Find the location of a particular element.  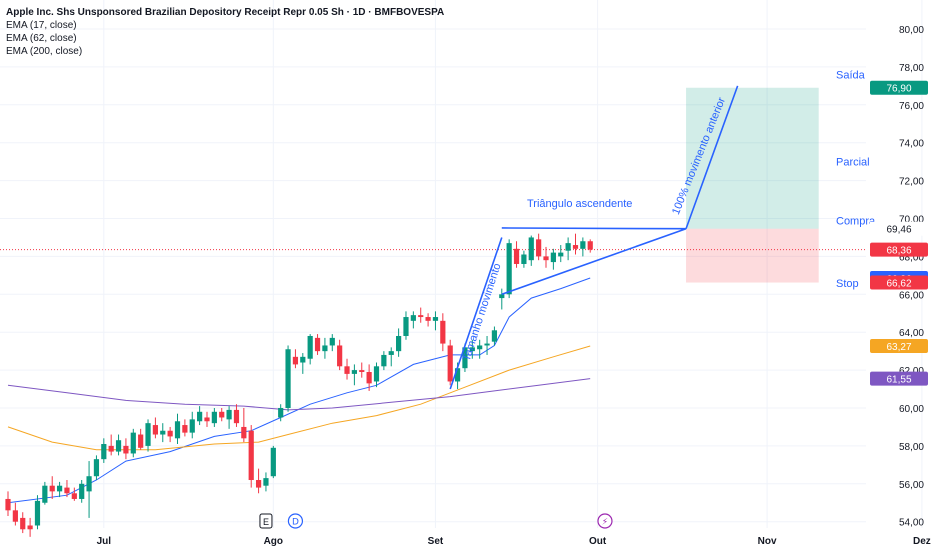

event-marker: D is located at coordinates (295, 521).